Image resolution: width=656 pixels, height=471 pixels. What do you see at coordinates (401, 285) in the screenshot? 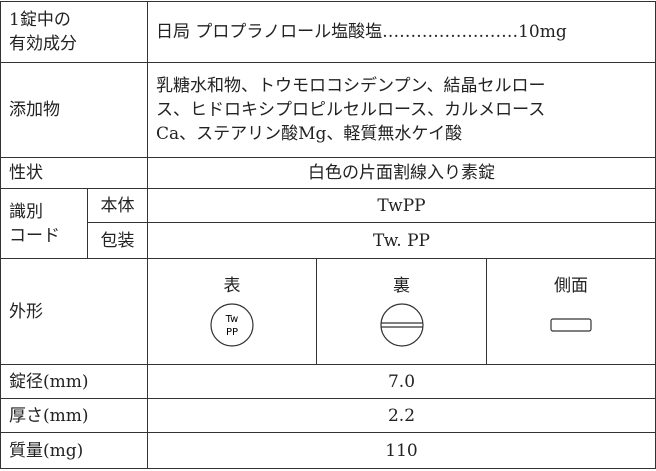
I see `view-label: 裏` at bounding box center [401, 285].